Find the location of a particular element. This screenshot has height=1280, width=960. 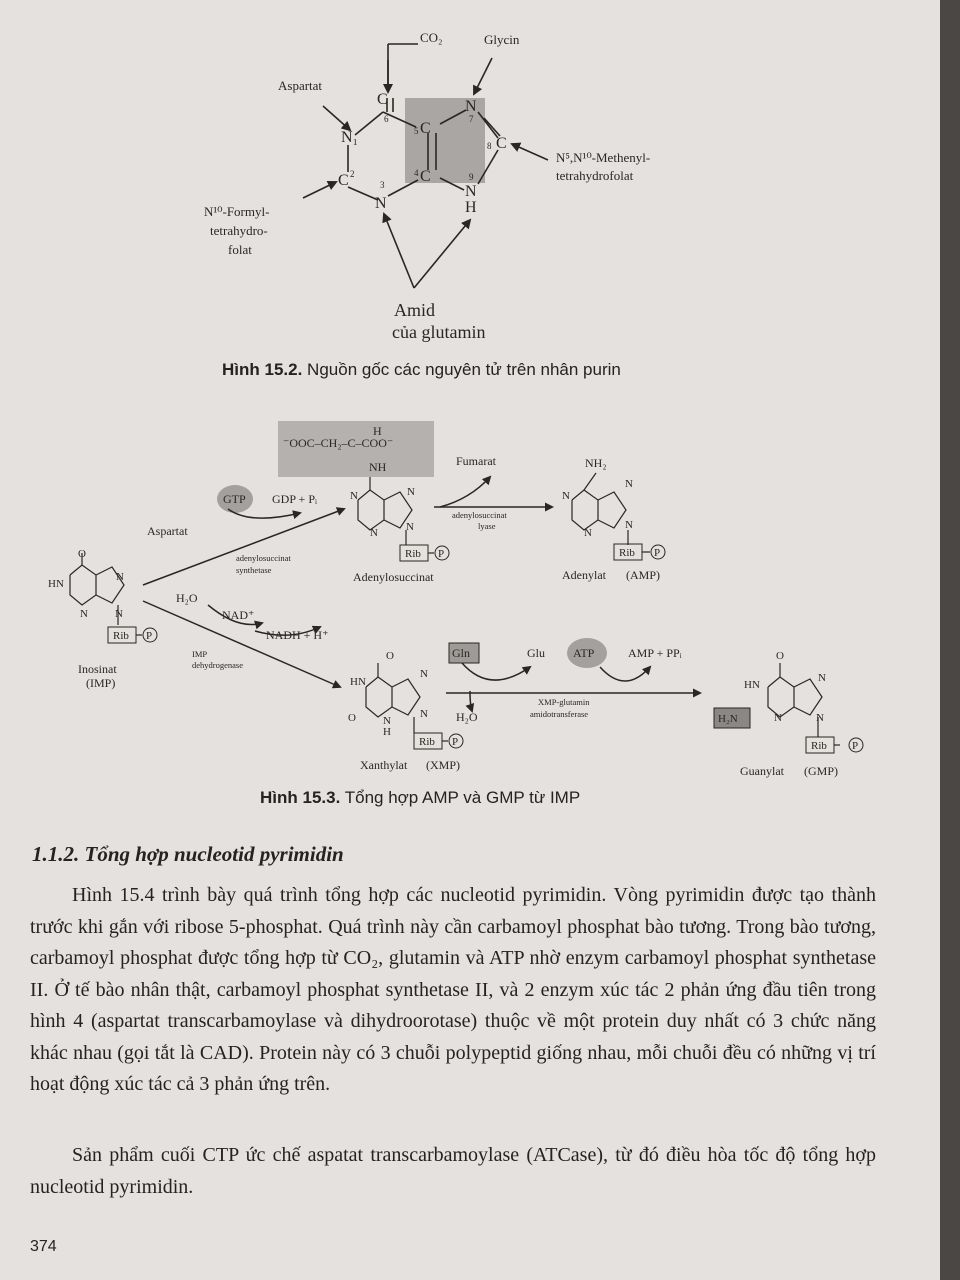

gmp-abbr: (GMP) is located at coordinates (821, 771).